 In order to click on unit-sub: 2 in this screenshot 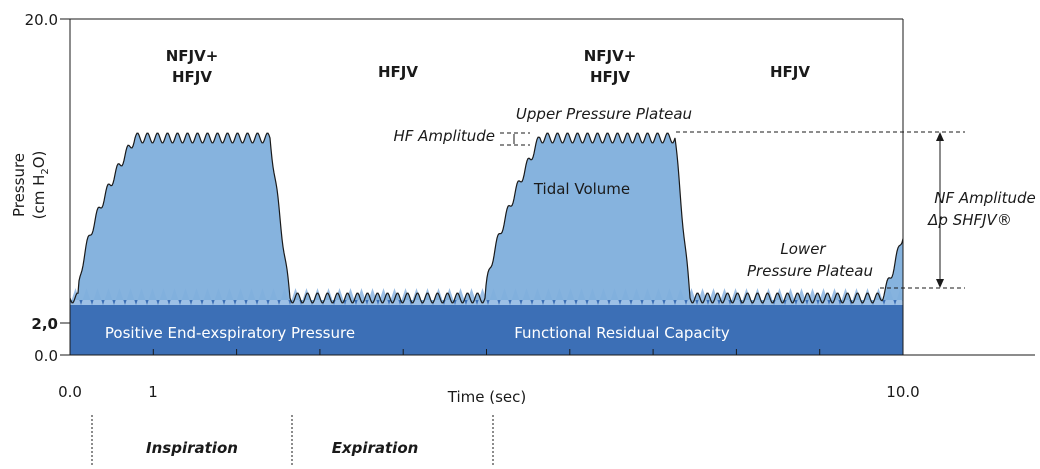, I will do `click(45, 171)`.